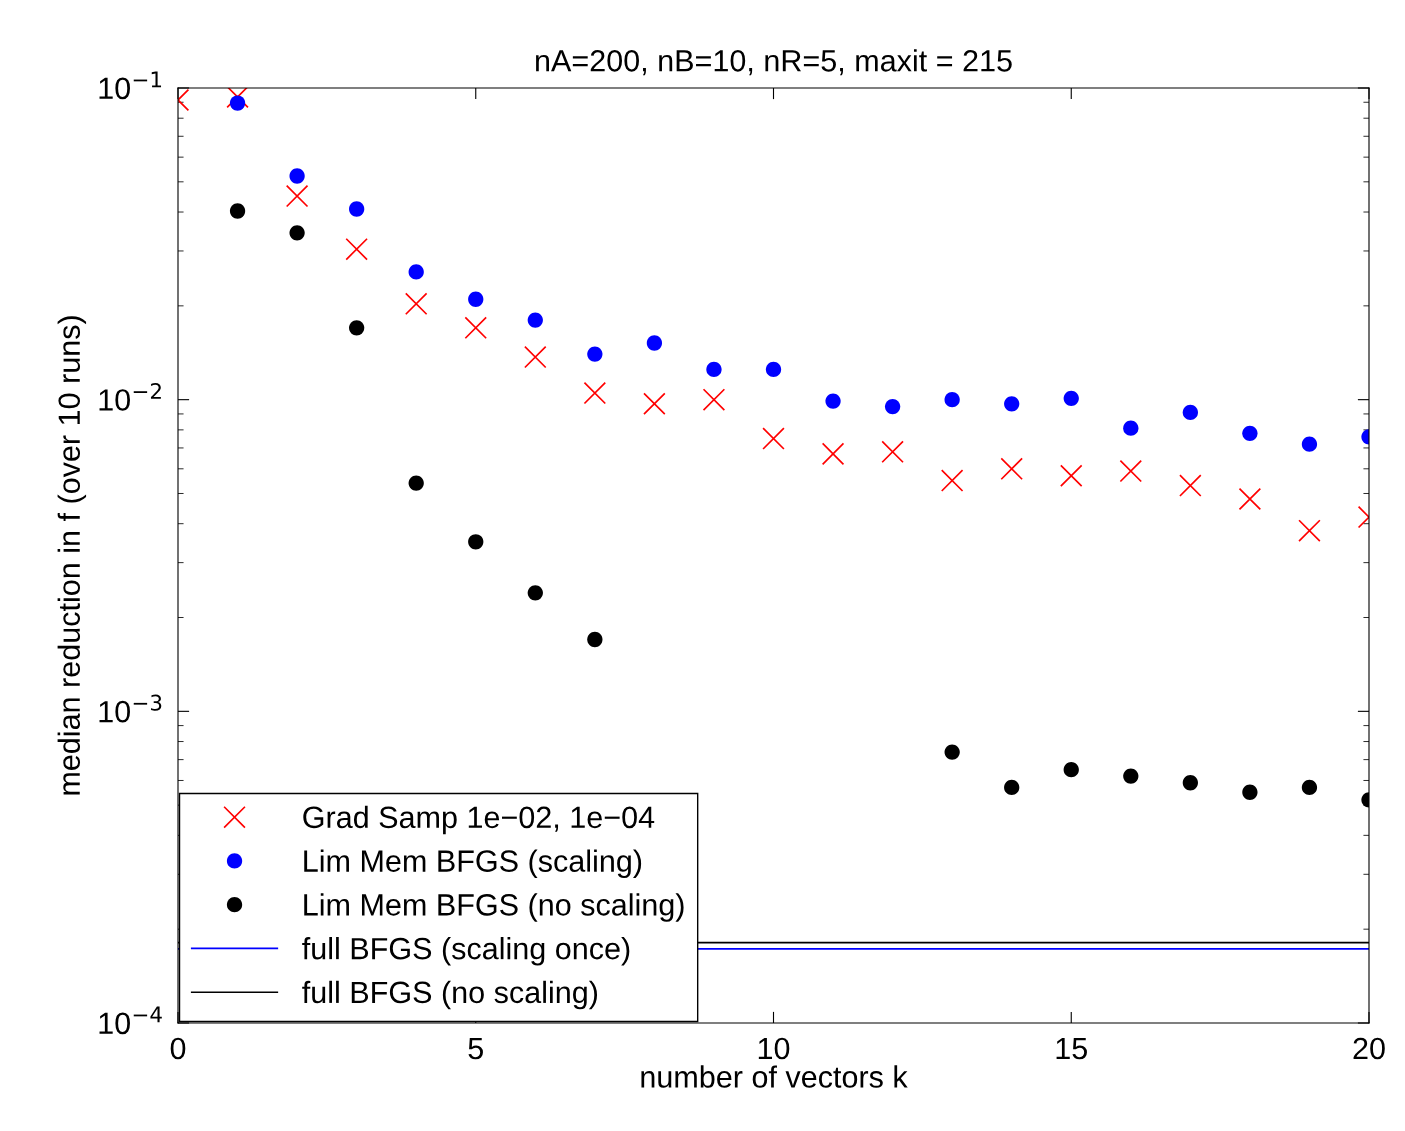 The width and height of the screenshot is (1405, 1131). Describe the element at coordinates (130, 708) in the screenshot. I see `y-tick-label: 10$^{−3}$` at that location.